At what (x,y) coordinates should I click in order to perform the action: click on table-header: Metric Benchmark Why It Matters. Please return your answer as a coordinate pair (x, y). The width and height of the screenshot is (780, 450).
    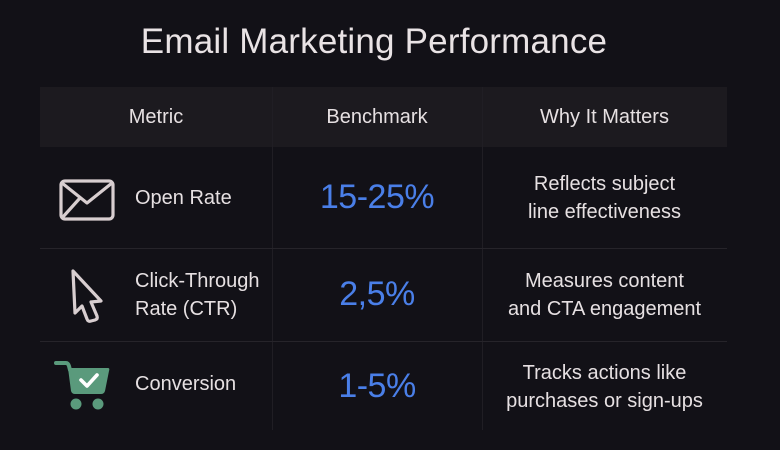
    Looking at the image, I should click on (383, 117).